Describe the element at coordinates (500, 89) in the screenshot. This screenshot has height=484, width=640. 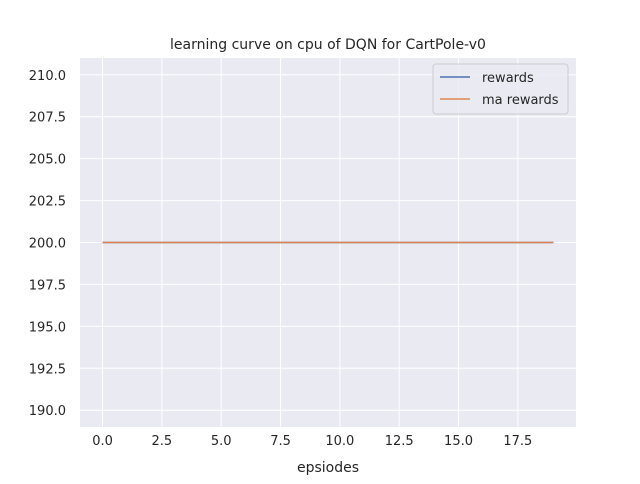
I see `legend: rewards ma rewards` at that location.